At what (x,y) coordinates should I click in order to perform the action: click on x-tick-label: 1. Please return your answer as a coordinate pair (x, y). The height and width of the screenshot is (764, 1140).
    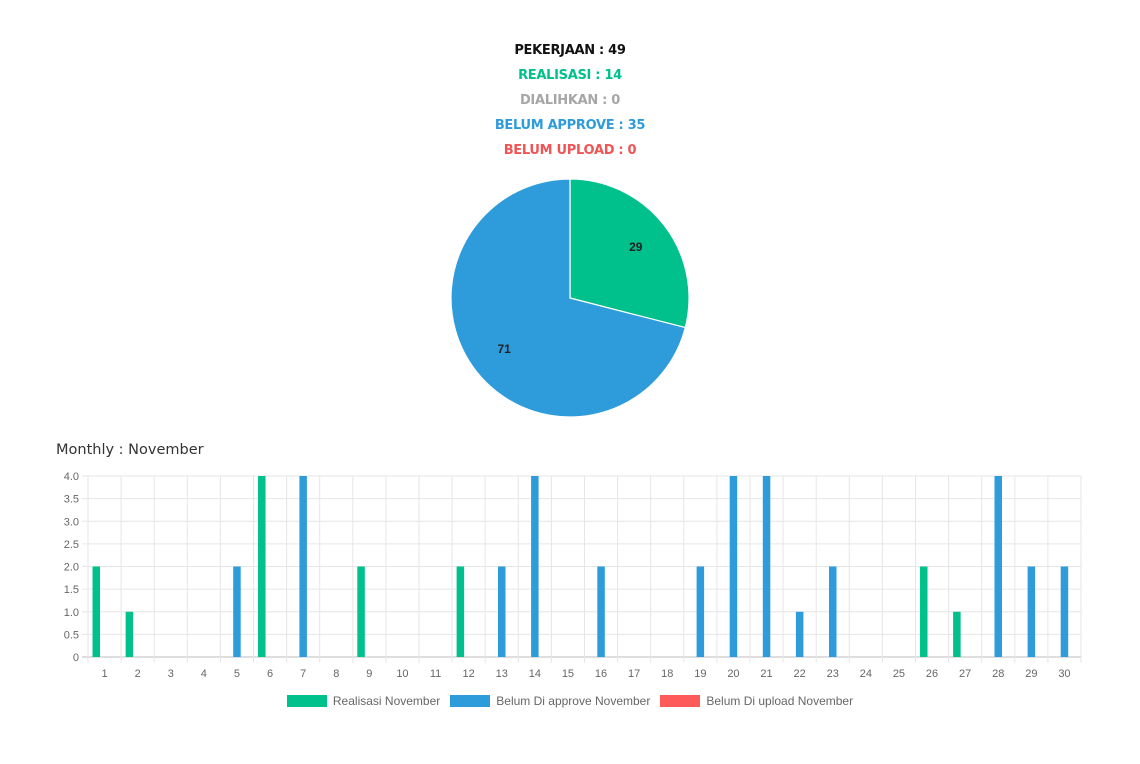
    Looking at the image, I should click on (104, 674).